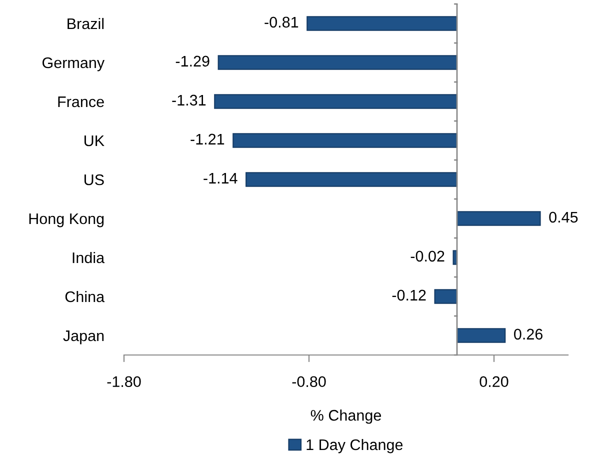  I want to click on data-label: -0.12, so click(409, 295).